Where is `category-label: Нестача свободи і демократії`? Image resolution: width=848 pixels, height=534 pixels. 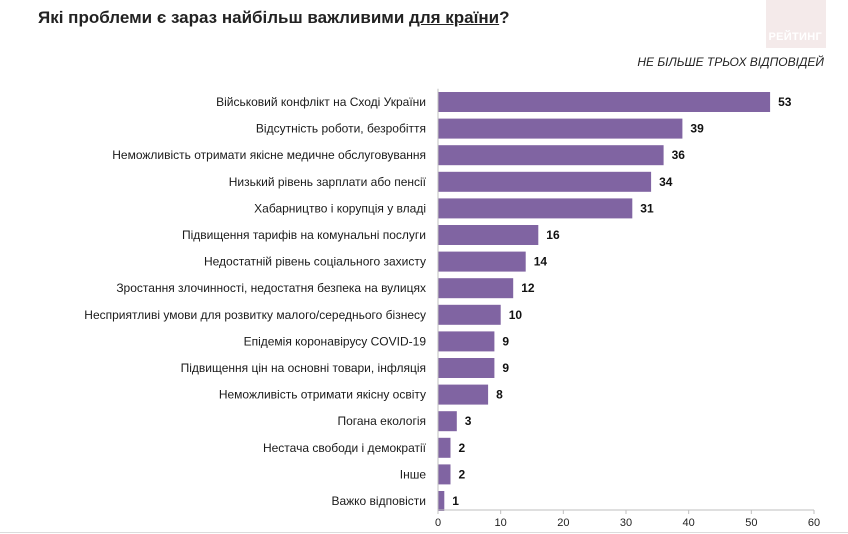
category-label: Нестача свободи і демократії is located at coordinates (345, 448).